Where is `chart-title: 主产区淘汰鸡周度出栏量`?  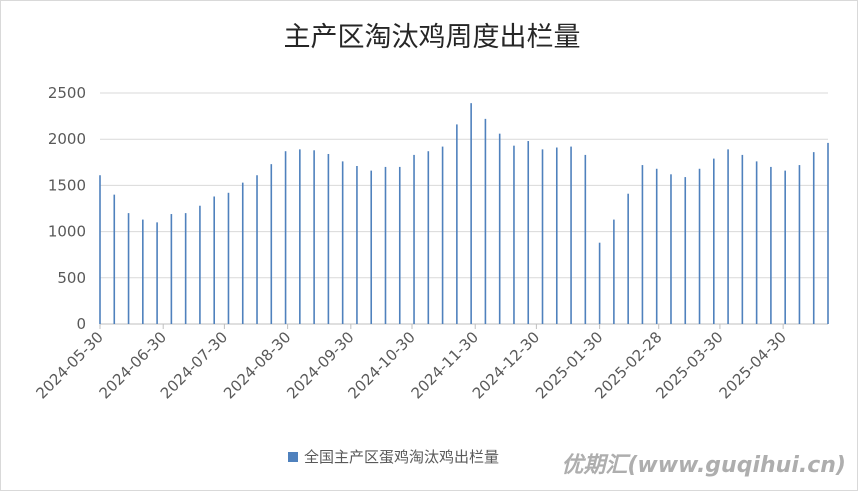 chart-title: 主产区淘汰鸡周度出栏量 is located at coordinates (432, 37).